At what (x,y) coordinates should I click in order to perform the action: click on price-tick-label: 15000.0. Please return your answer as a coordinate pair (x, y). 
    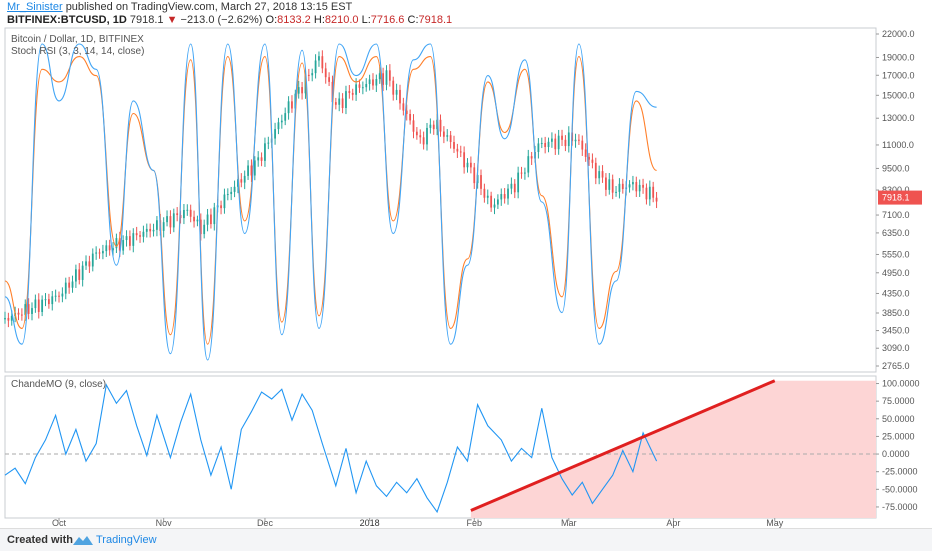
    Looking at the image, I should click on (898, 95).